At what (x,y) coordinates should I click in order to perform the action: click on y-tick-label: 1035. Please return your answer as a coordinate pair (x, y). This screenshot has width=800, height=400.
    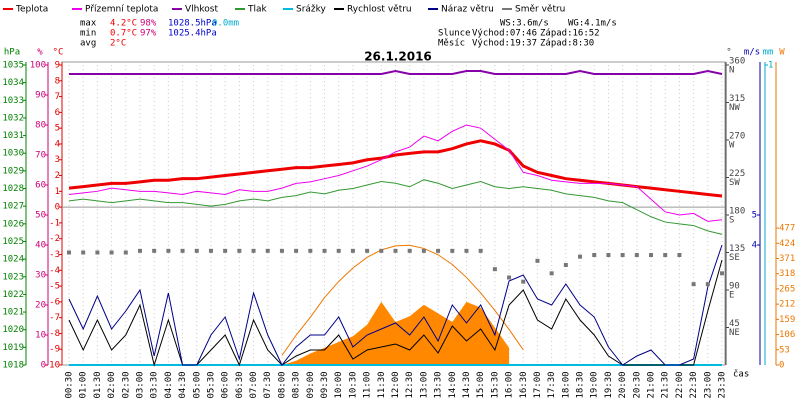
    Looking at the image, I should click on (13, 66).